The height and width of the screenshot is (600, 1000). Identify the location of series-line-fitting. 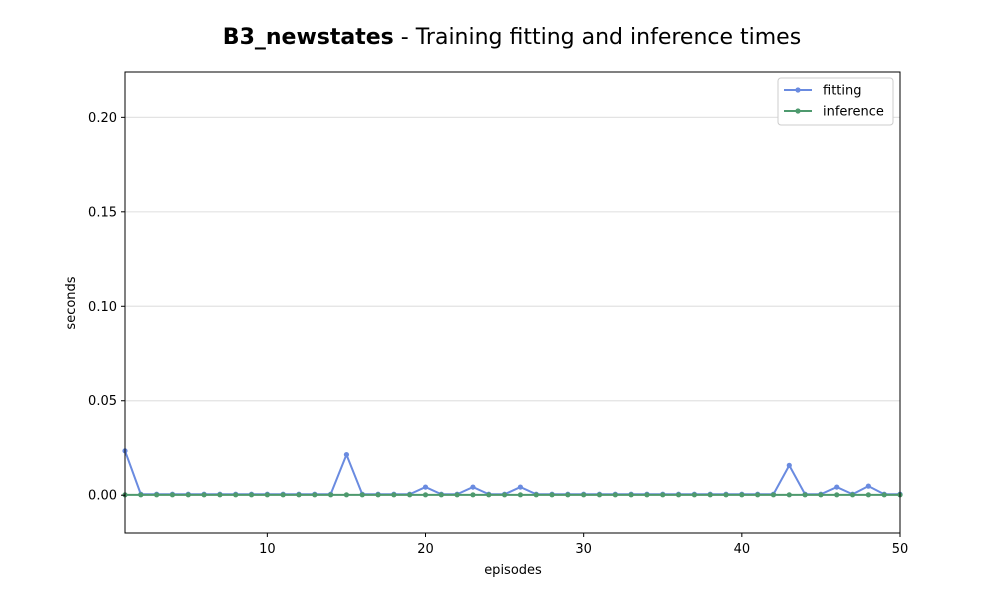
(512, 473).